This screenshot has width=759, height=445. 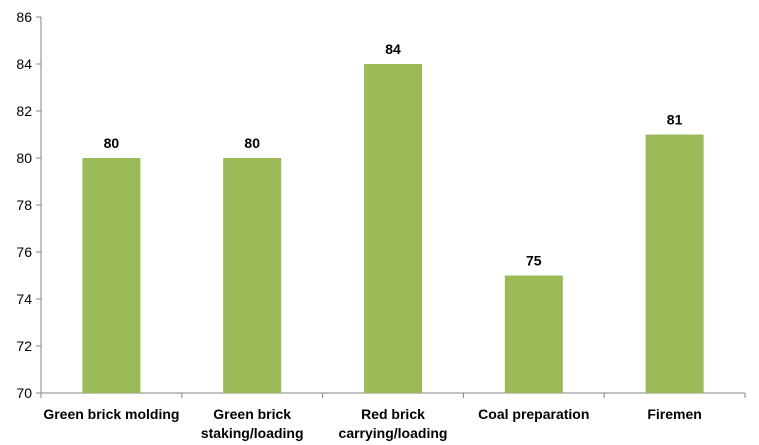 What do you see at coordinates (393, 395) in the screenshot?
I see `x-axis` at bounding box center [393, 395].